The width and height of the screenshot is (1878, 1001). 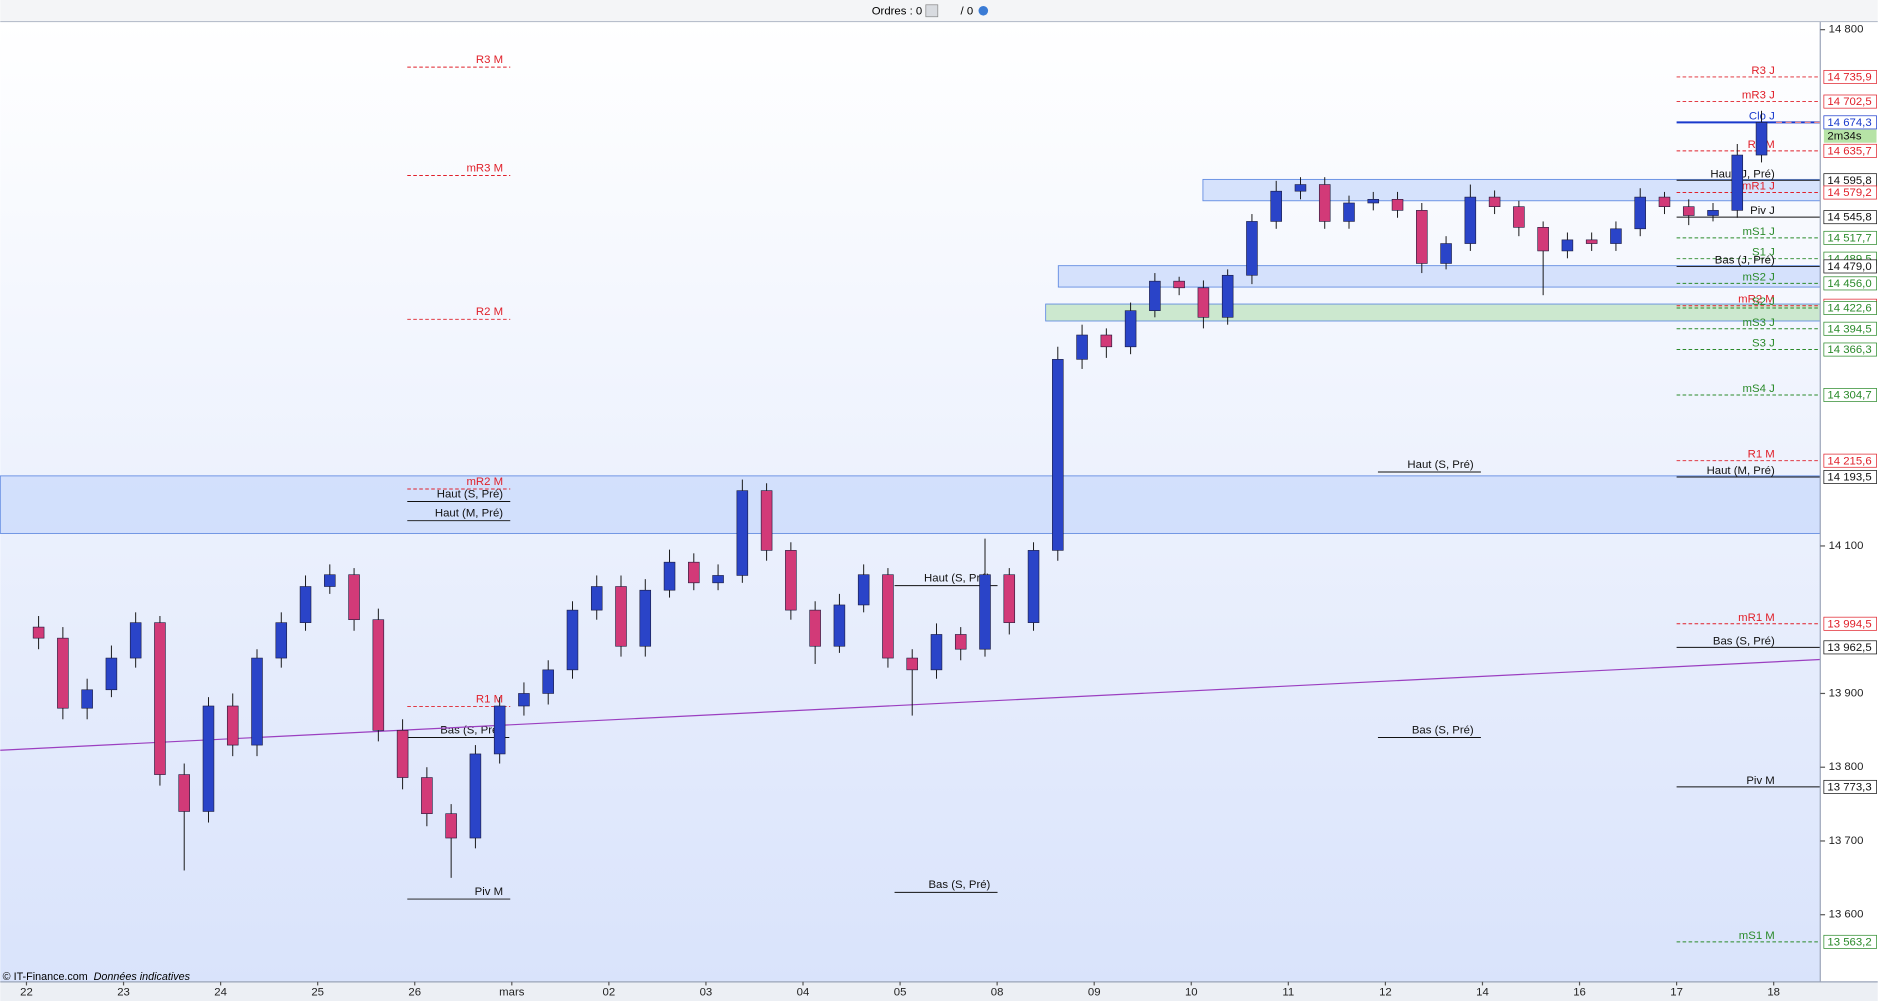 What do you see at coordinates (1846, 841) in the screenshot?
I see `y-tick-label: 13 700` at bounding box center [1846, 841].